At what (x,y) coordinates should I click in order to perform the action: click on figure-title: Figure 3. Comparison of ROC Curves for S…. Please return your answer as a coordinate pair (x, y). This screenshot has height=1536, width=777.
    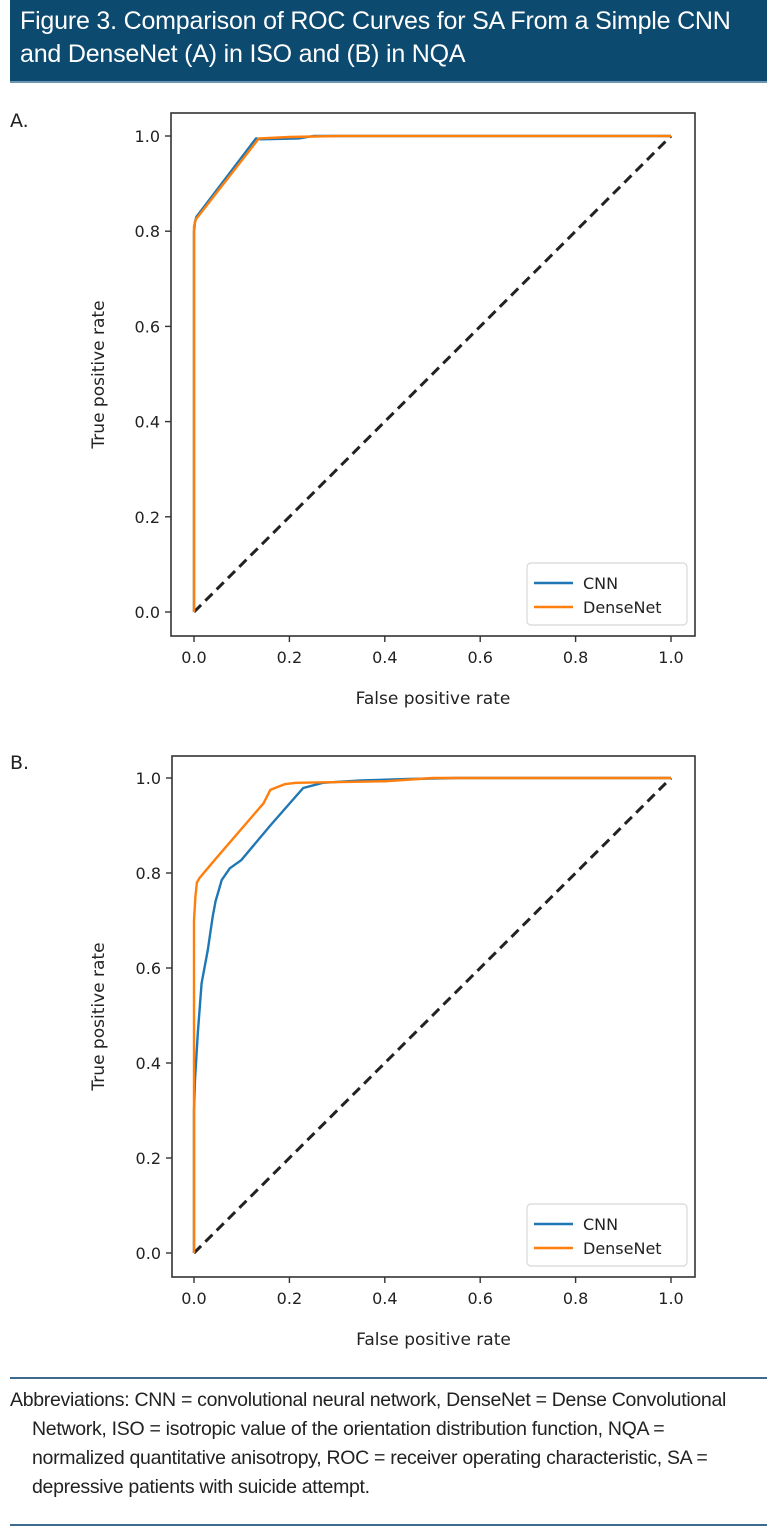
    Looking at the image, I should click on (375, 37).